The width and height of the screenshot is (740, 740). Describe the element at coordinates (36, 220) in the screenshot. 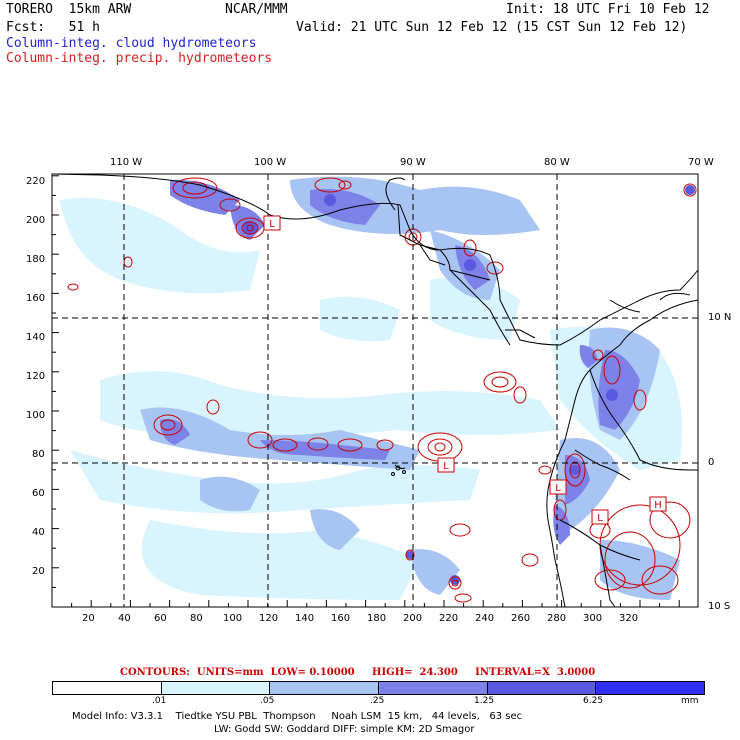

I see `y-tick-label: 200` at that location.